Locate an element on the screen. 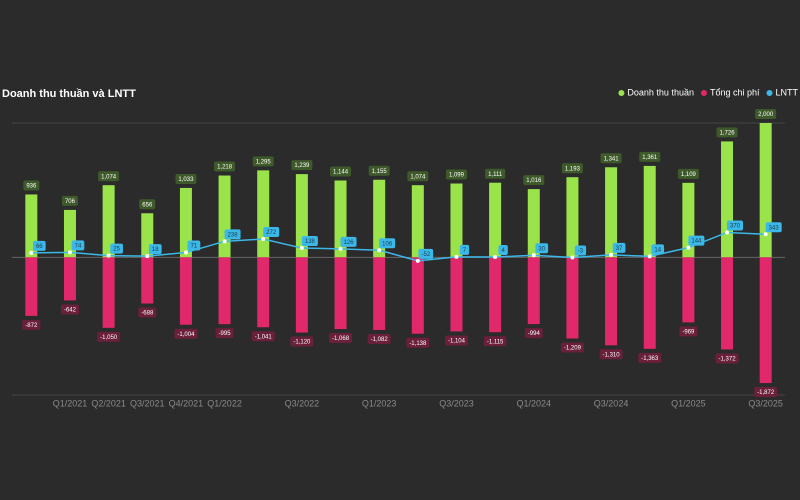  legend-label: Tổng chi phí is located at coordinates (735, 92).